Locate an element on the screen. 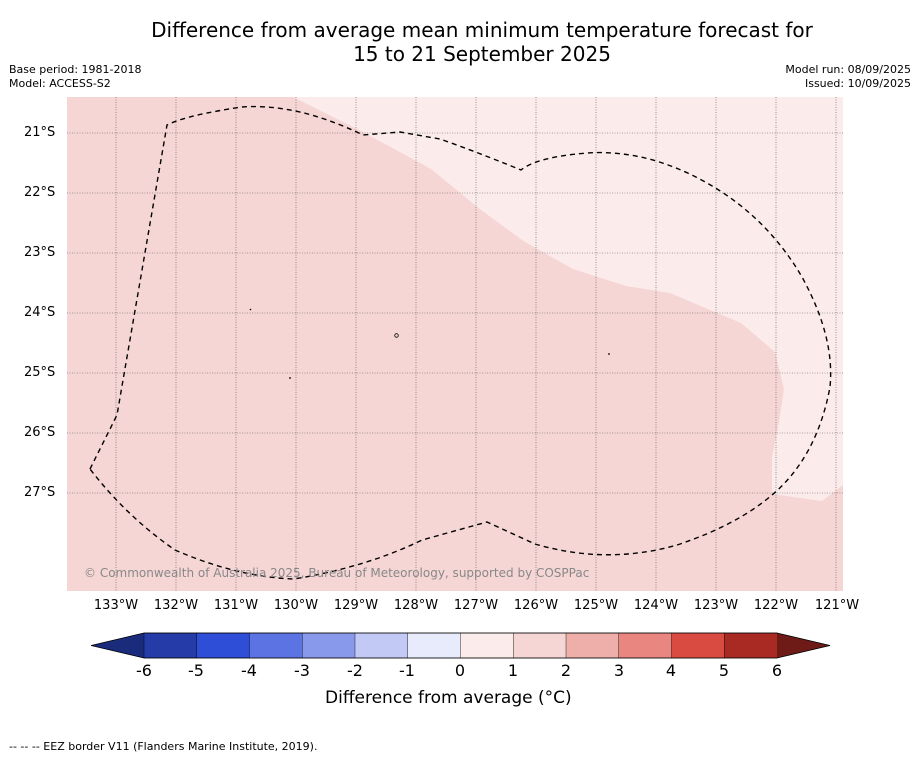  island-outline is located at coordinates (396, 335).